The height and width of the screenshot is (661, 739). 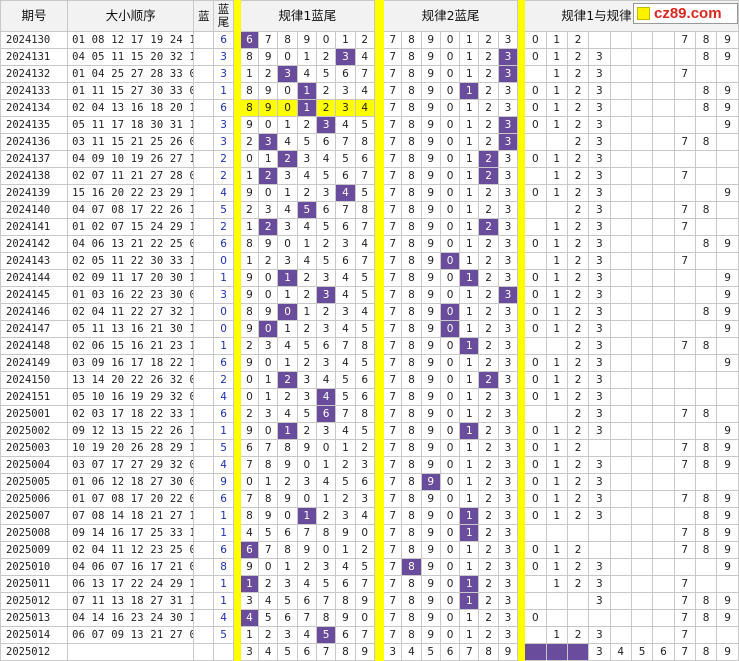 I want to click on rule1-cell: 9, so click(x=249, y=278).